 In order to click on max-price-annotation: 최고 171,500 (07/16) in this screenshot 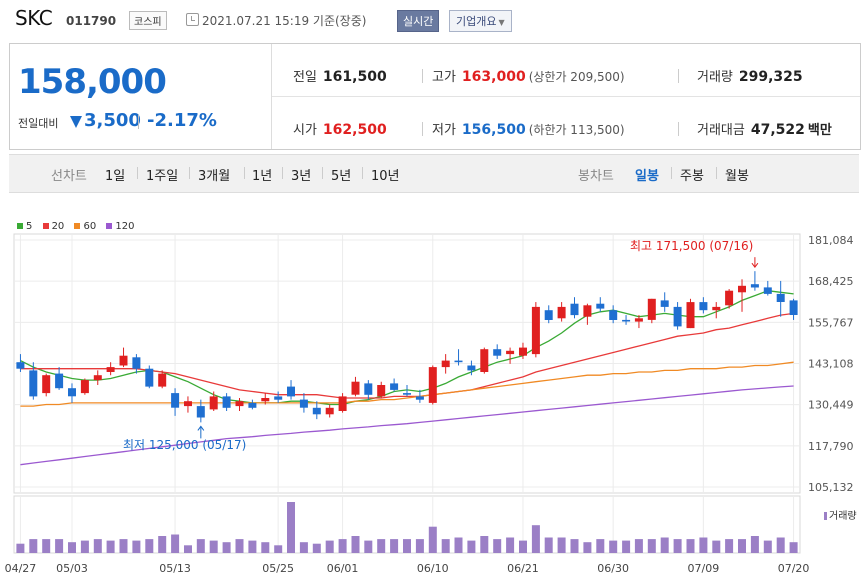, I will do `click(691, 246)`.